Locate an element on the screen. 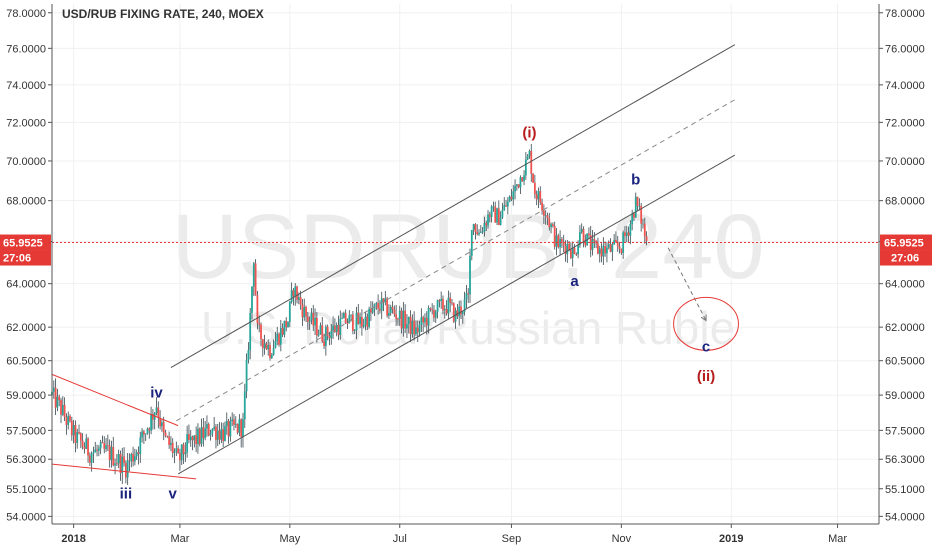 This screenshot has height=550, width=932. y-tick-label-right: 62.0000 is located at coordinates (905, 328).